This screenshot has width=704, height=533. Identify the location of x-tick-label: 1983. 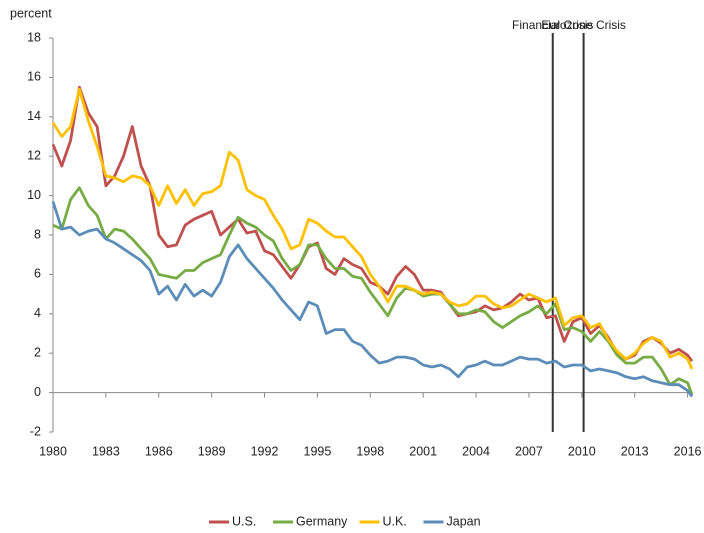
(106, 451).